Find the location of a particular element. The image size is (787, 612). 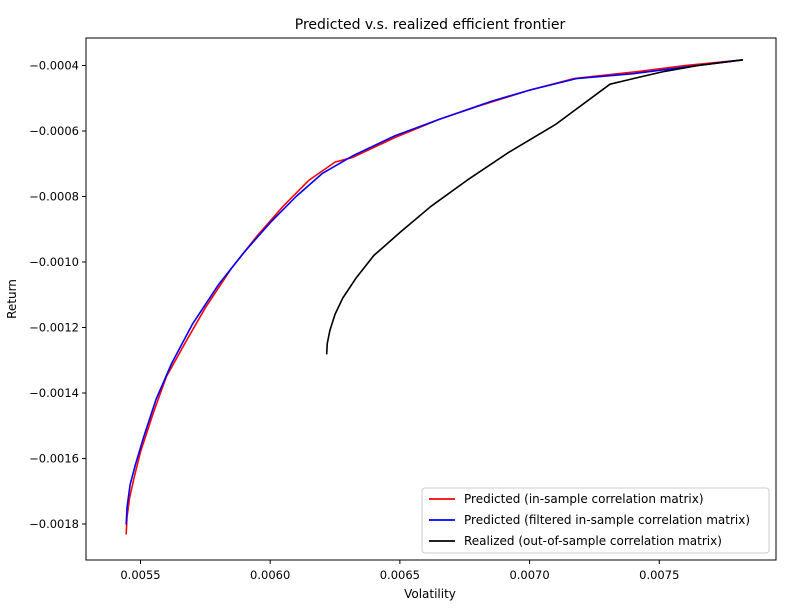

y-tick-label: −0.0008 is located at coordinates (54, 196).